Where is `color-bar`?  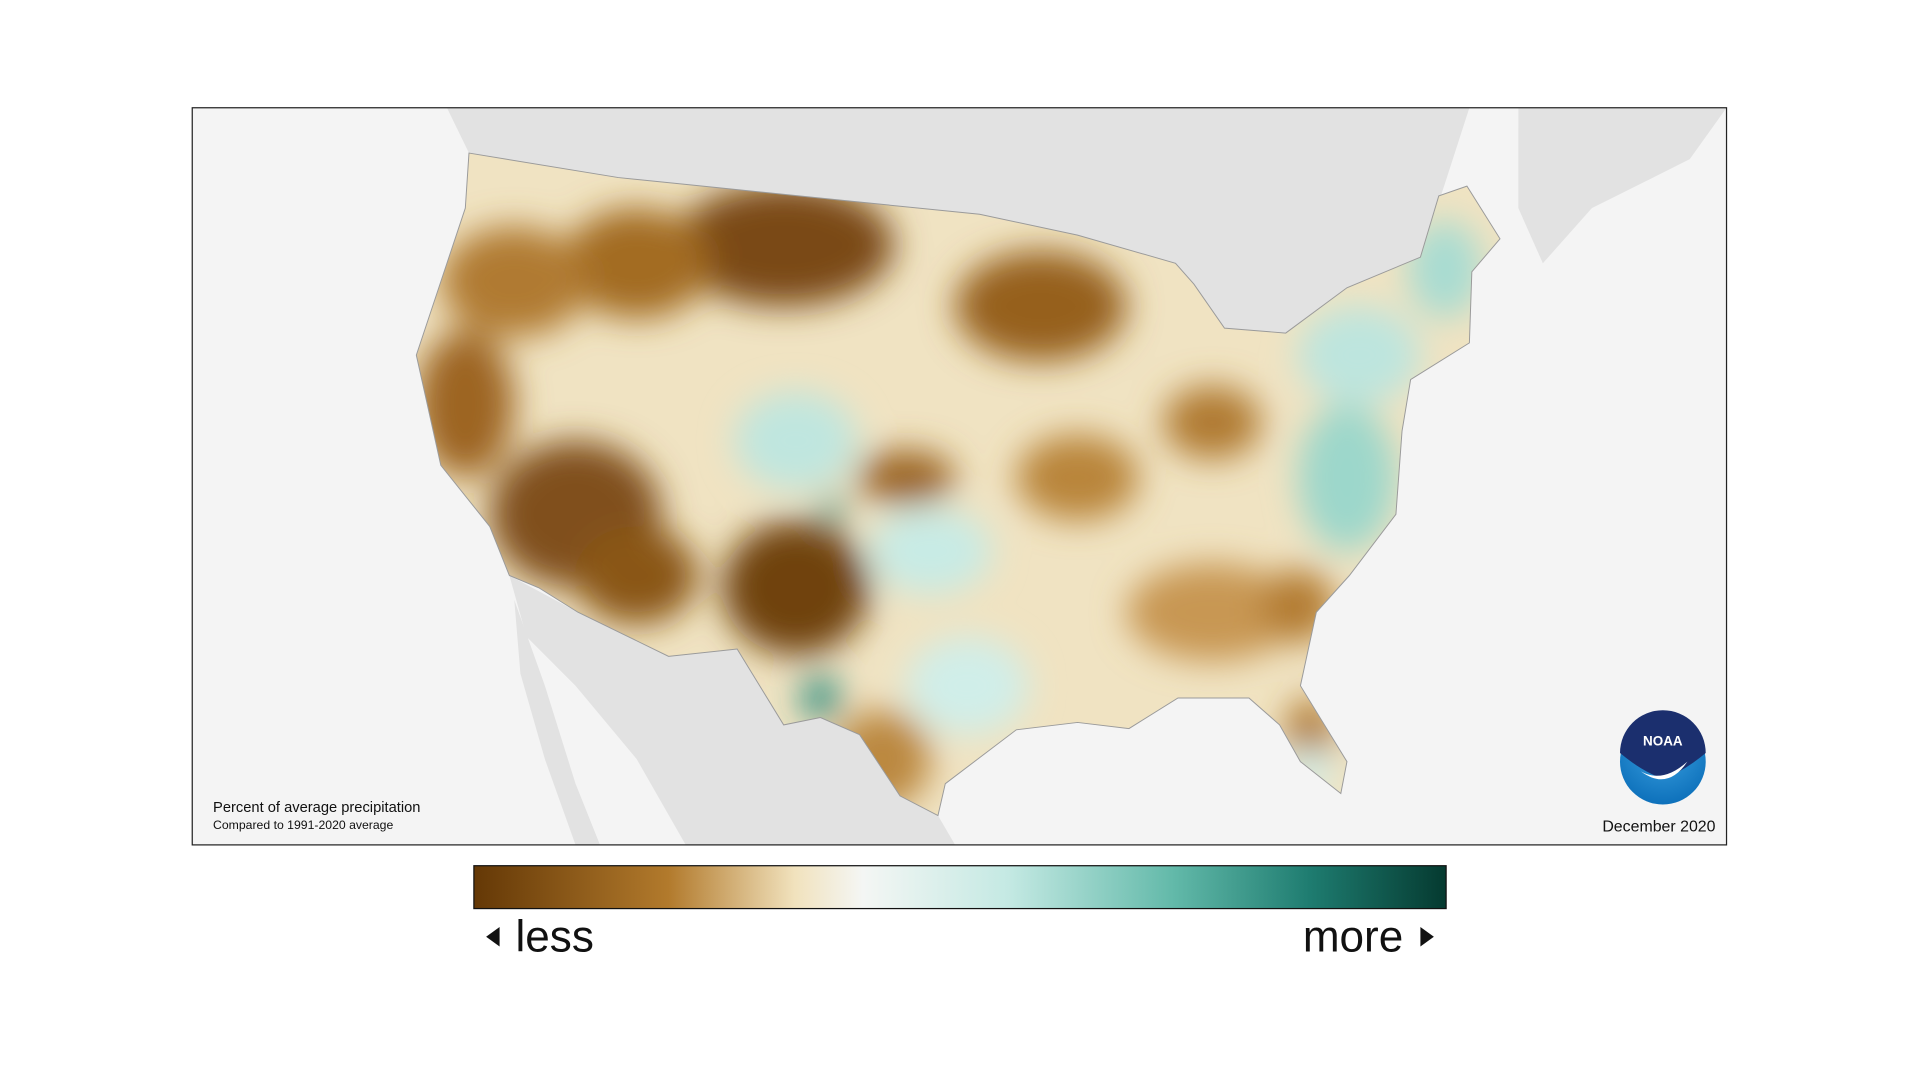
color-bar is located at coordinates (960, 887).